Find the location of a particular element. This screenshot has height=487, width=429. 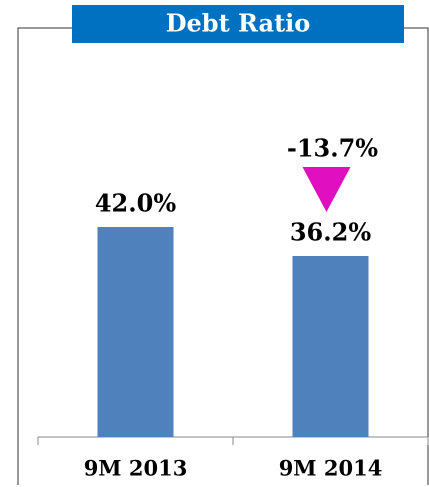

title-box is located at coordinates (238, 24).